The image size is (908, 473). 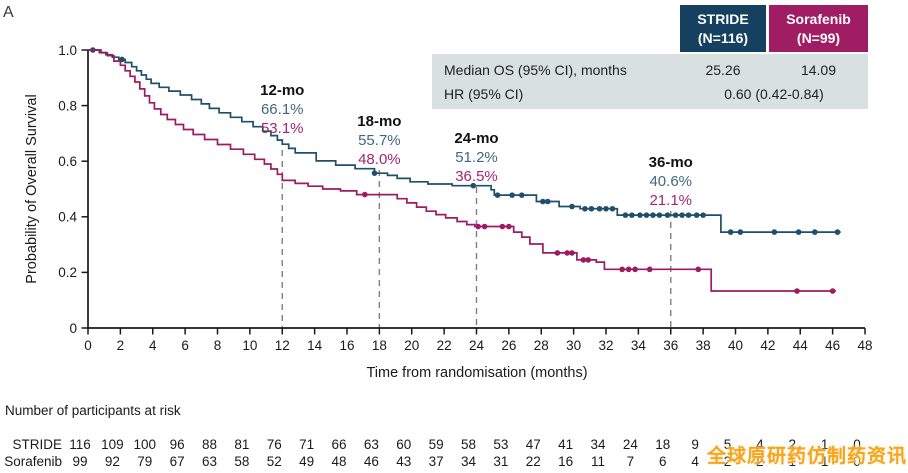 I want to click on risk-count: 76, so click(x=274, y=444).